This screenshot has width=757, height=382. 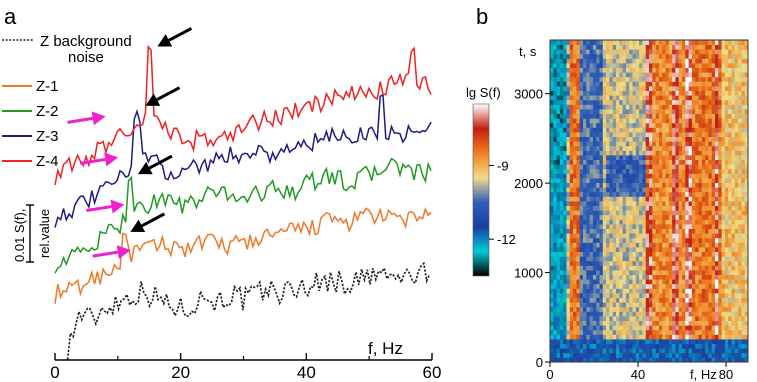 I want to click on black-arrow-4-head, so click(x=138, y=225).